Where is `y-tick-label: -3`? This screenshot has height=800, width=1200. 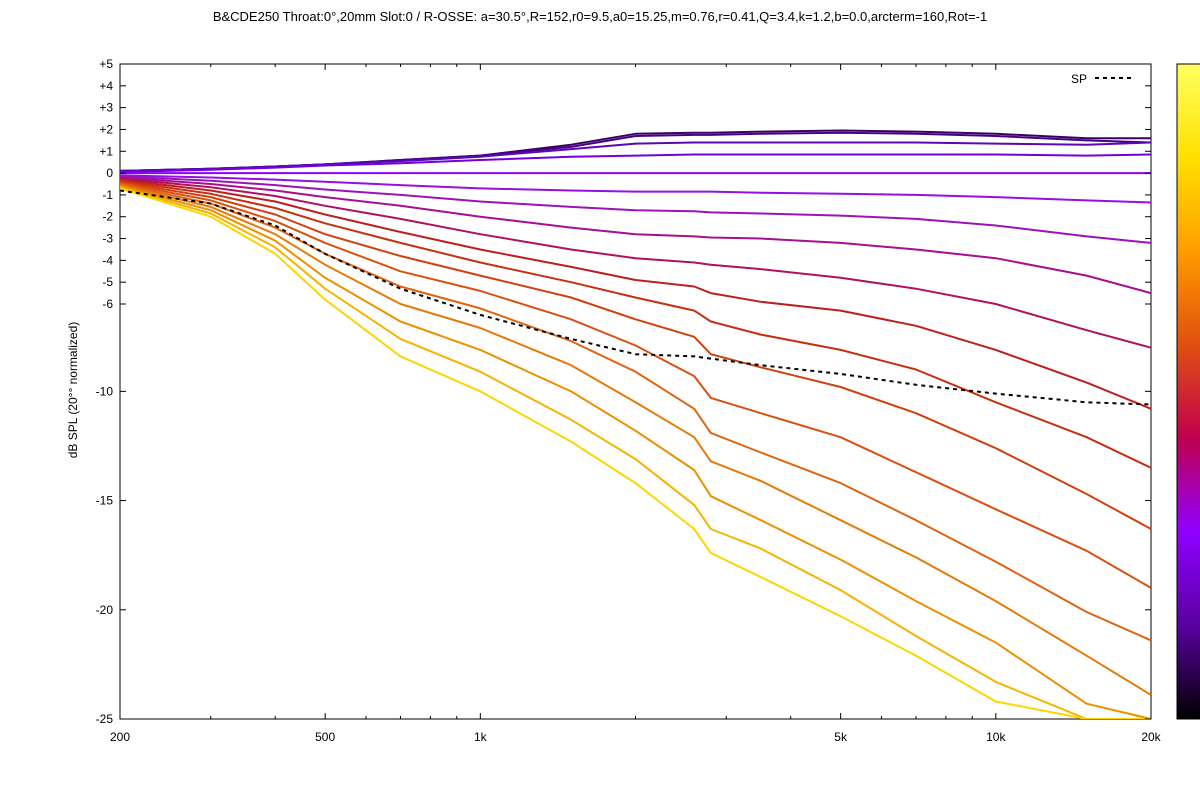
y-tick-label: -3 is located at coordinates (107, 239).